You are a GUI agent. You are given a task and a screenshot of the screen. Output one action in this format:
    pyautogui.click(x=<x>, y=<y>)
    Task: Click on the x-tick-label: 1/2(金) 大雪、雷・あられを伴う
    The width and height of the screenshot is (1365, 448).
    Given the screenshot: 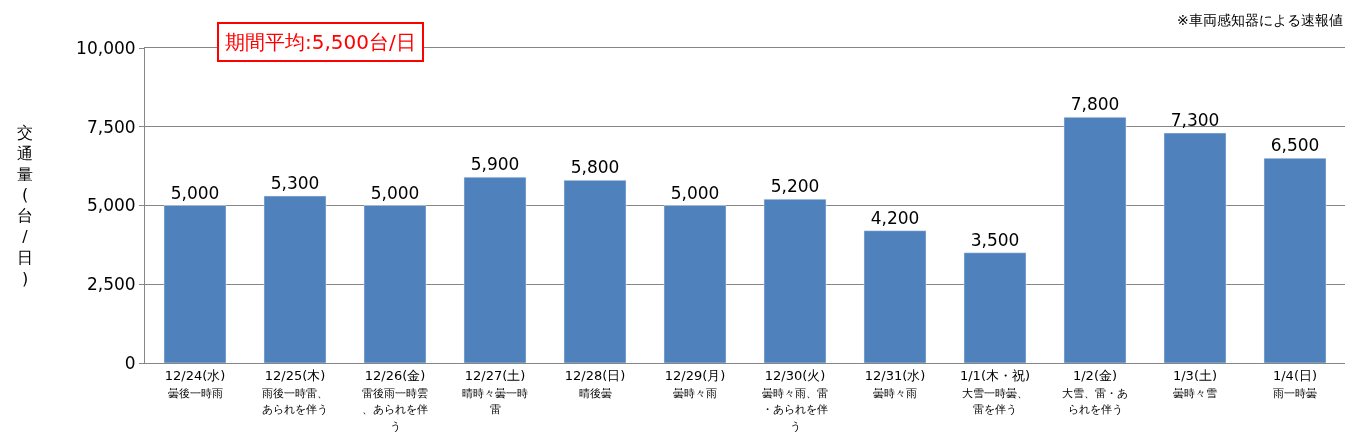 What is the action you would take?
    pyautogui.click(x=1095, y=392)
    